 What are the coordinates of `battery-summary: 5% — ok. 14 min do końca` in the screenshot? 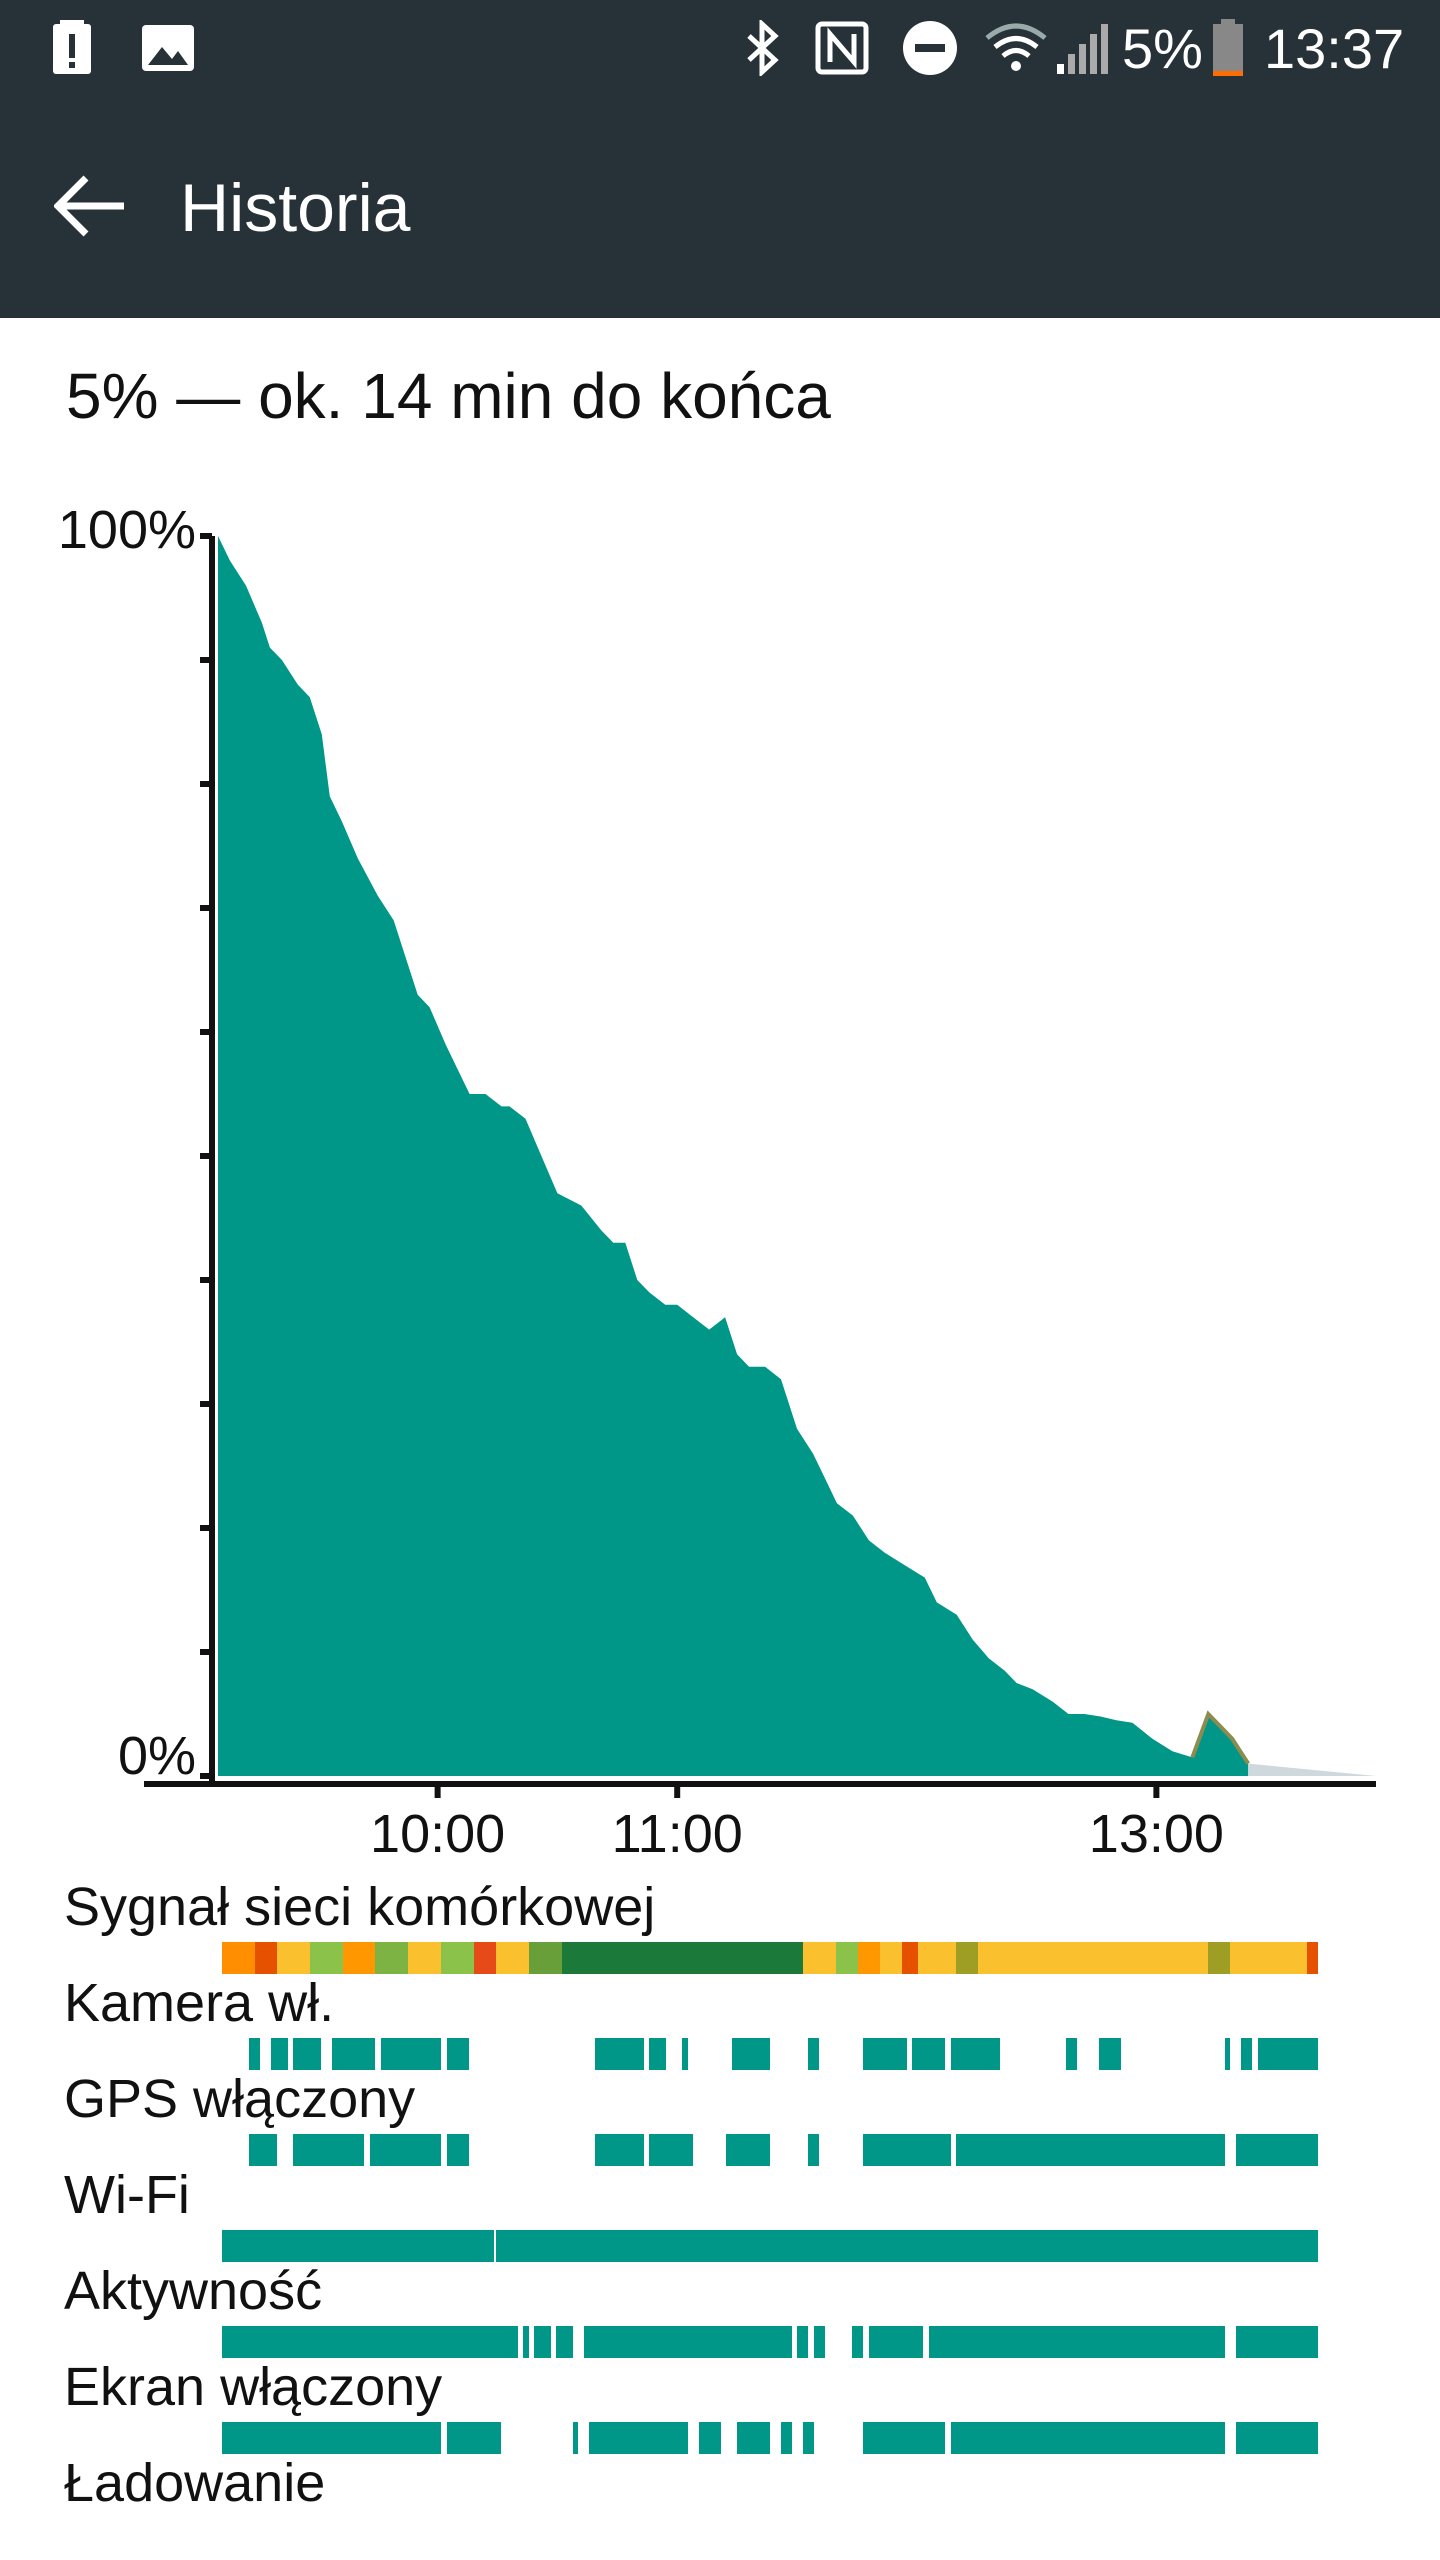 It's located at (448, 396).